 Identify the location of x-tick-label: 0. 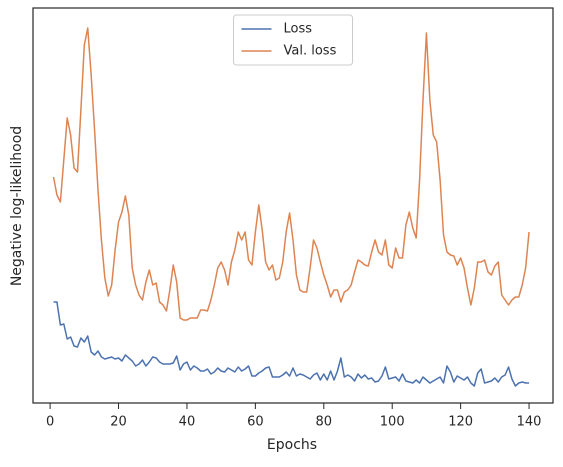
(50, 422).